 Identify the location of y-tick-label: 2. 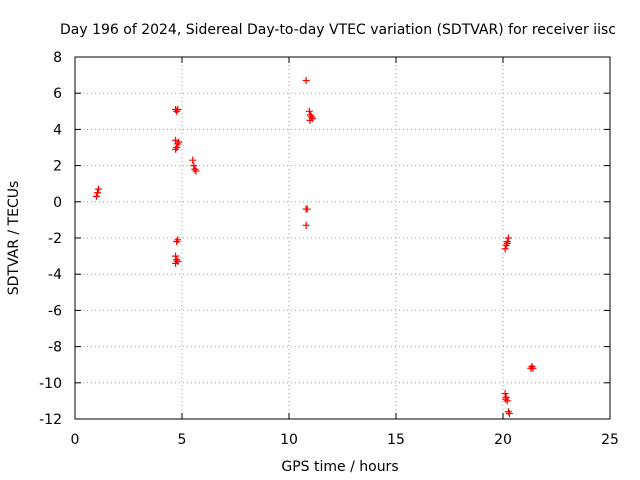
(57, 167).